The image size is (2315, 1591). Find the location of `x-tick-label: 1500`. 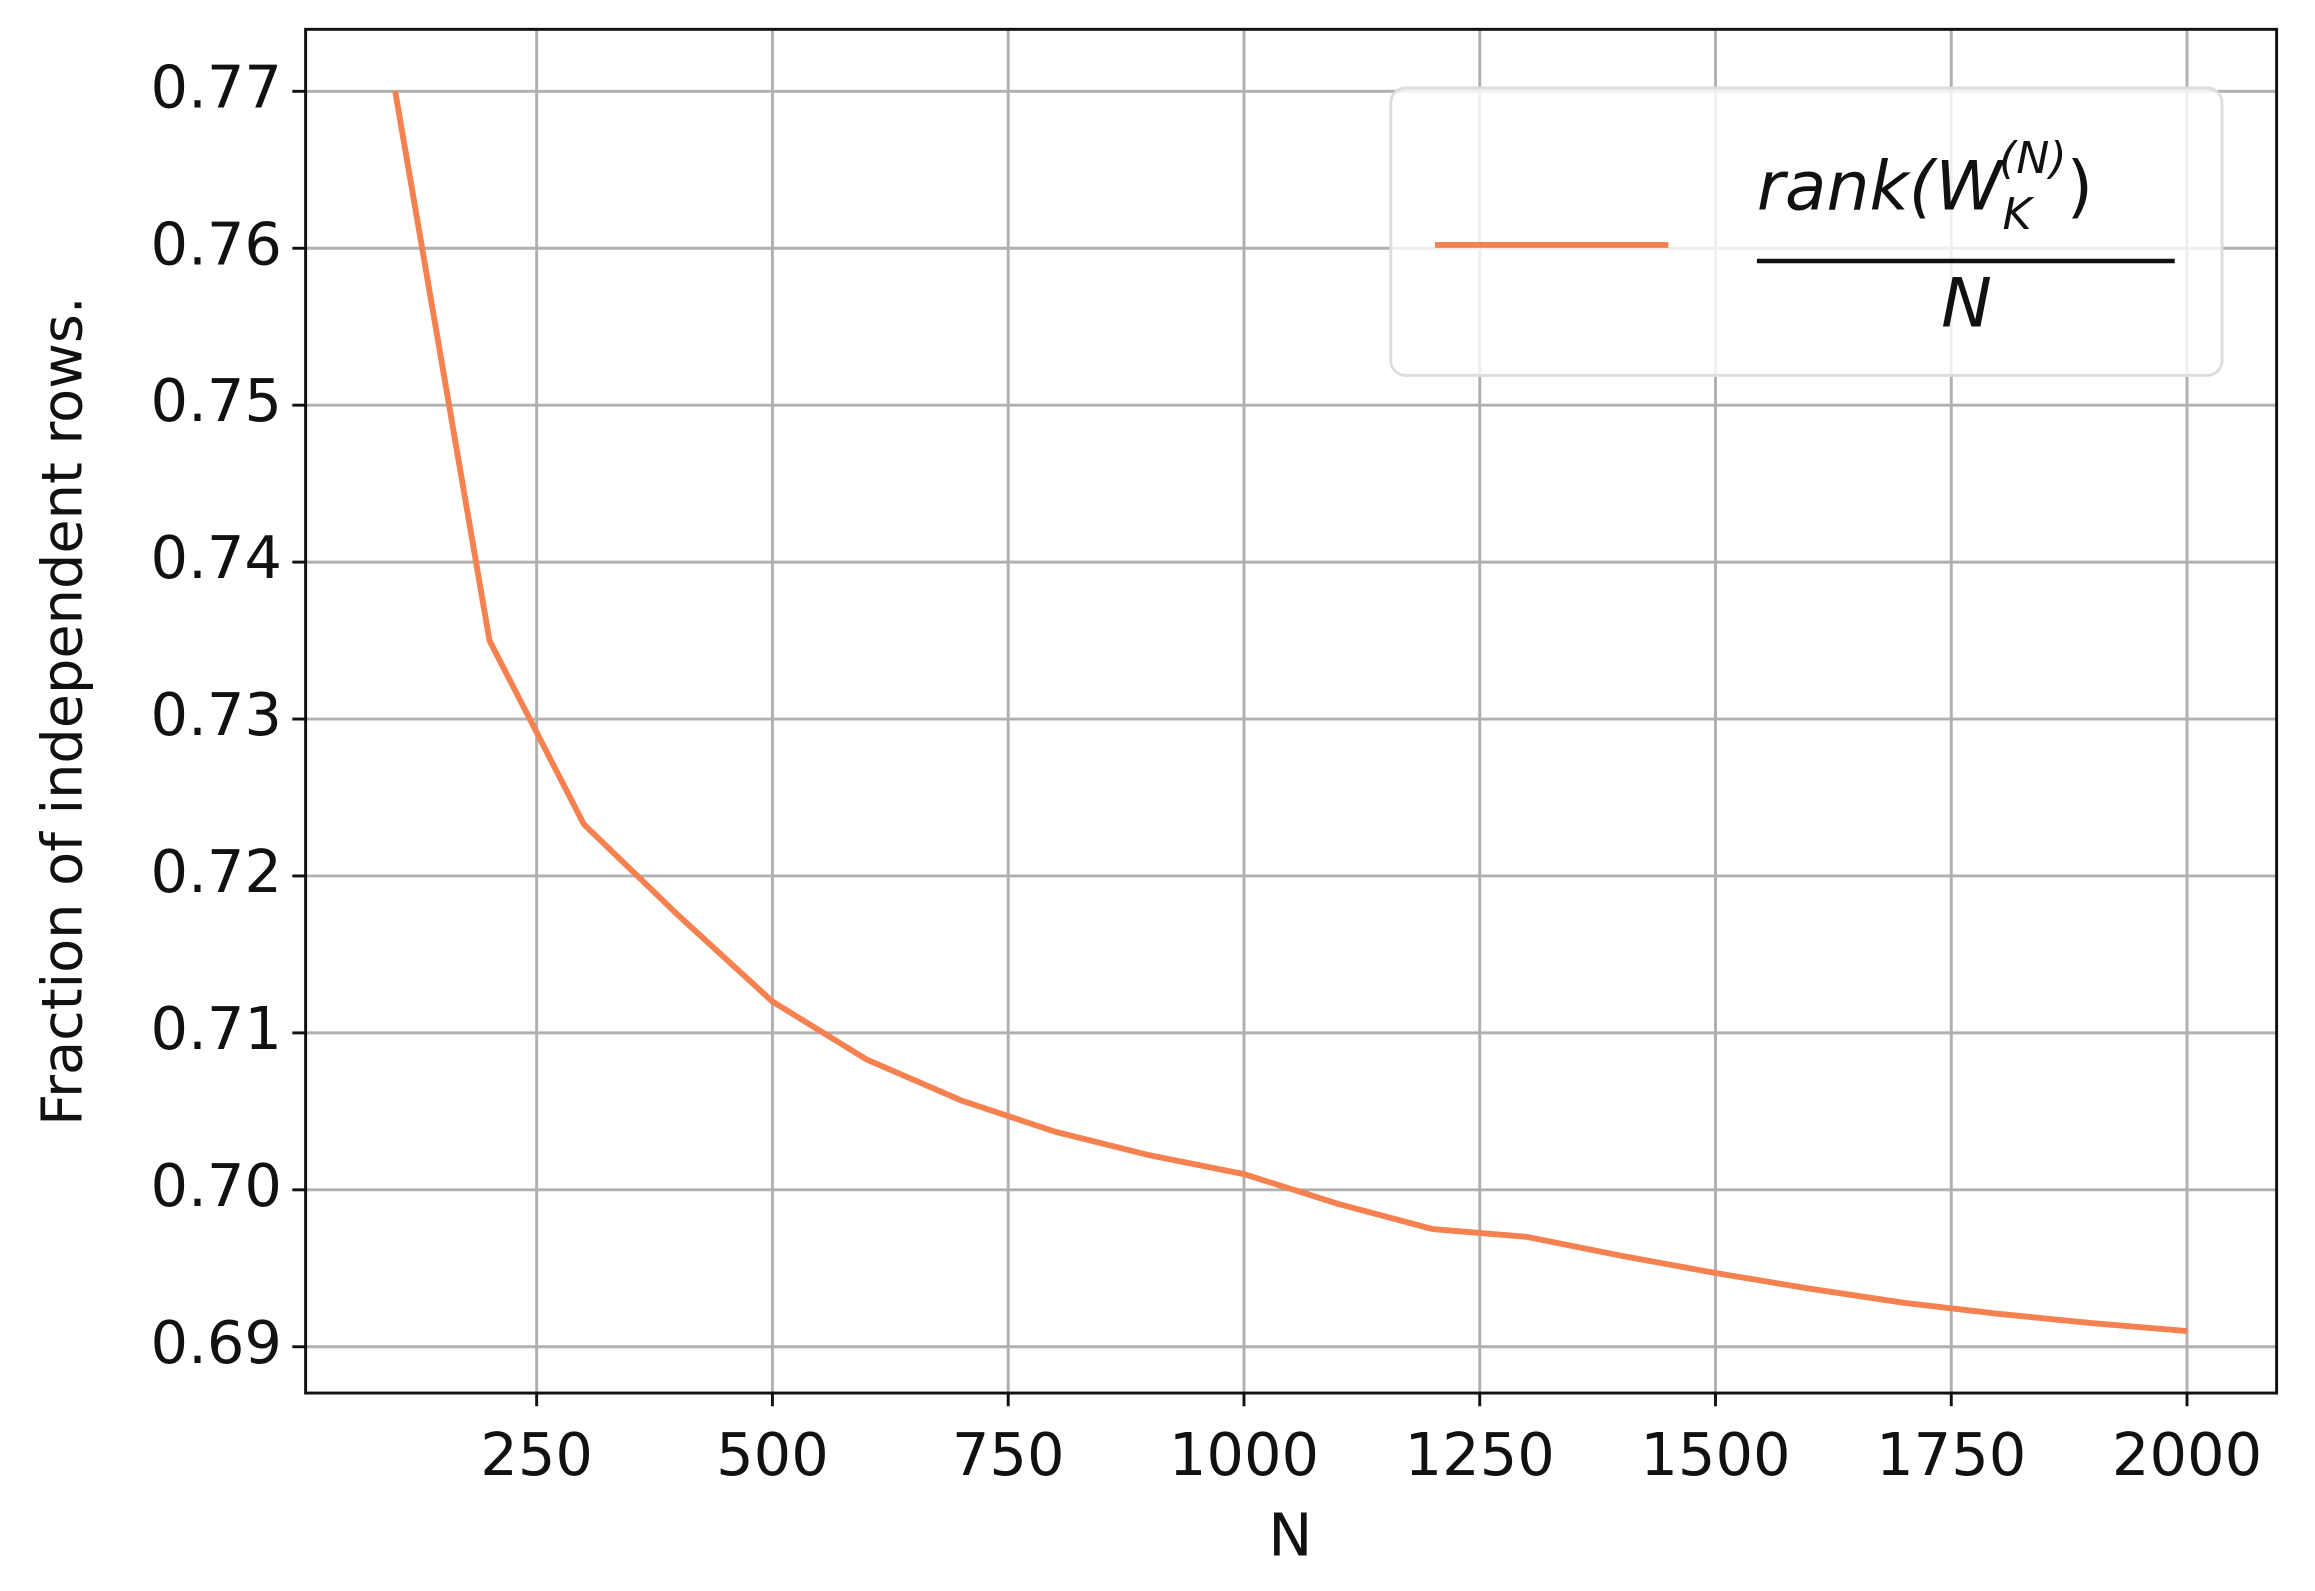

x-tick-label: 1500 is located at coordinates (1715, 1454).